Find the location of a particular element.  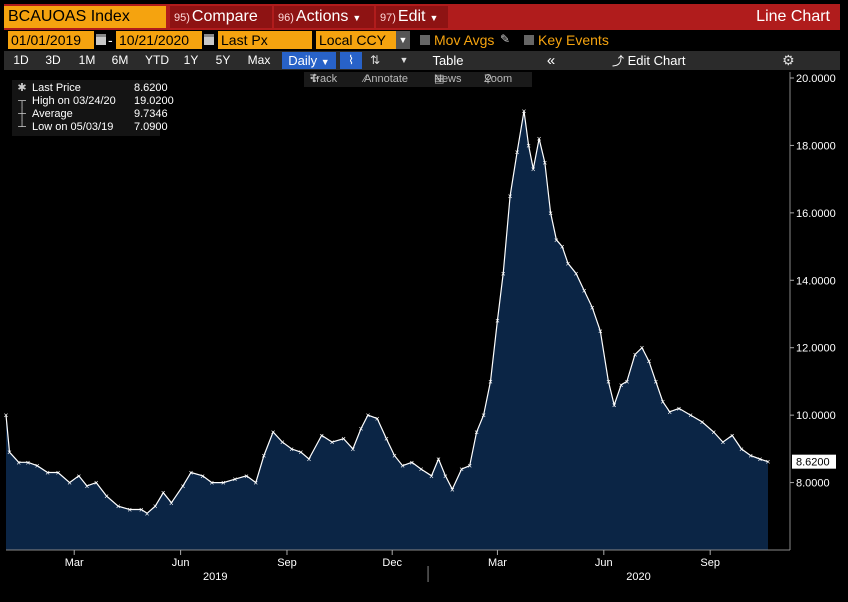

zoom-label: Zoom is located at coordinates (498, 79).